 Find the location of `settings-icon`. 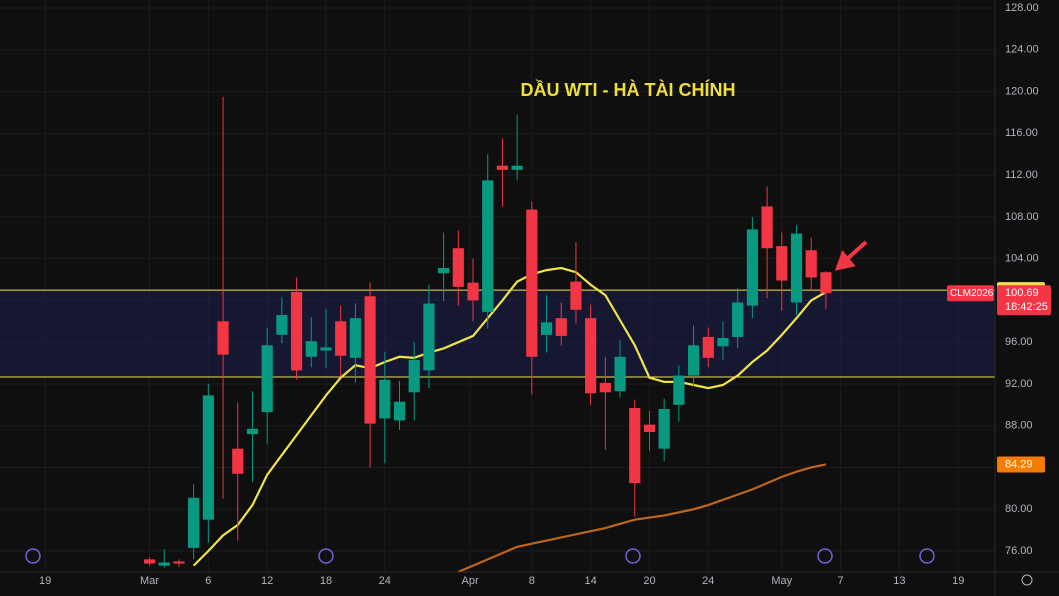

settings-icon is located at coordinates (1027, 580).